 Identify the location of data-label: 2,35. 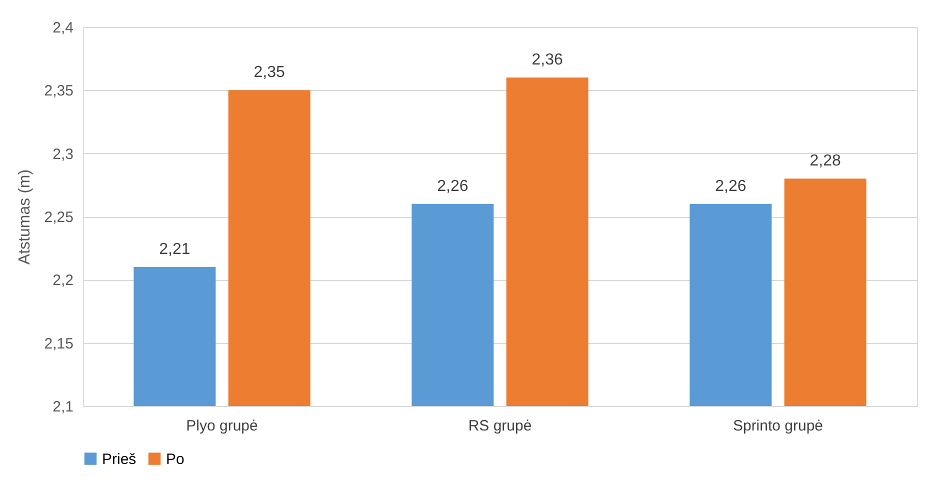
(269, 73).